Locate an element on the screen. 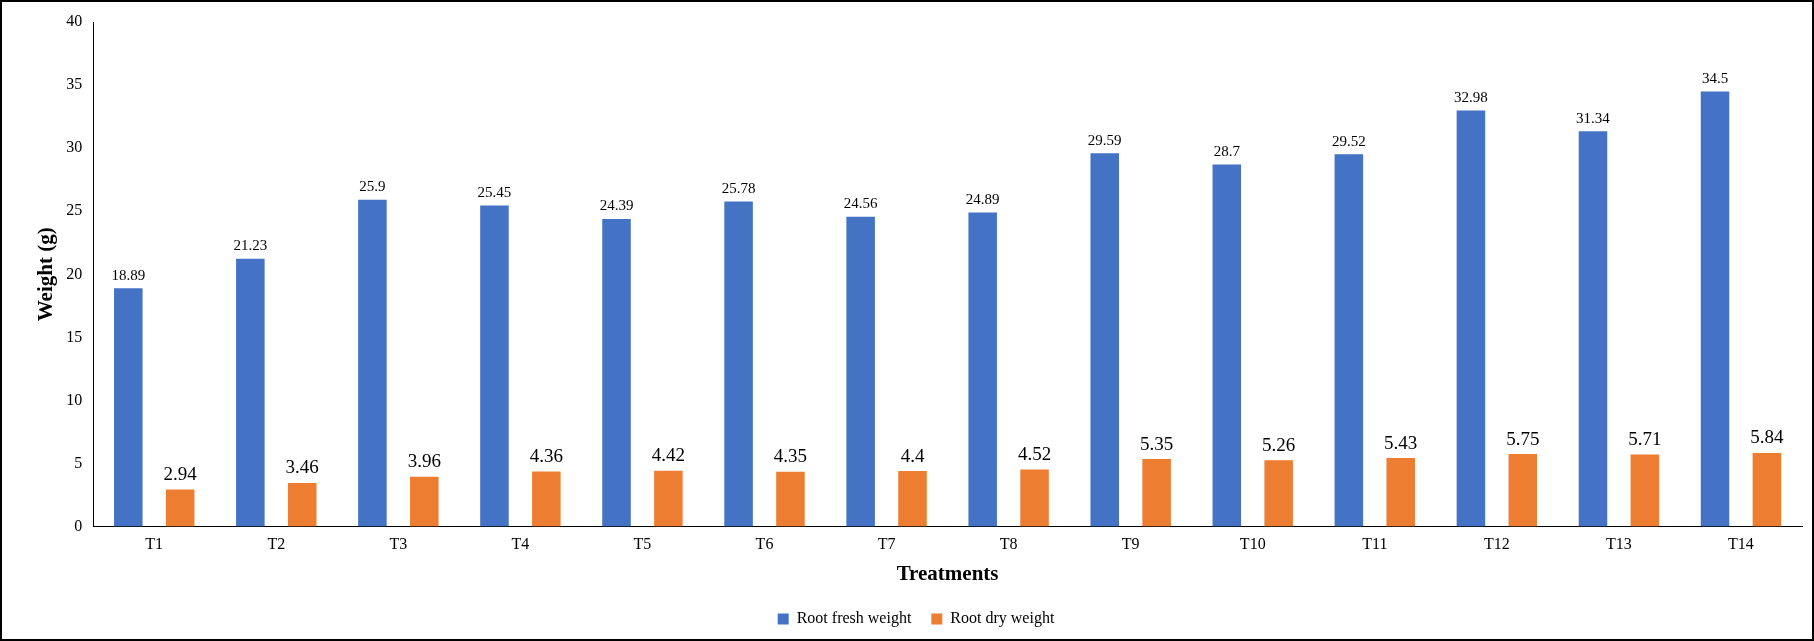 The height and width of the screenshot is (641, 1814). data-label: 5.35 is located at coordinates (1157, 443).